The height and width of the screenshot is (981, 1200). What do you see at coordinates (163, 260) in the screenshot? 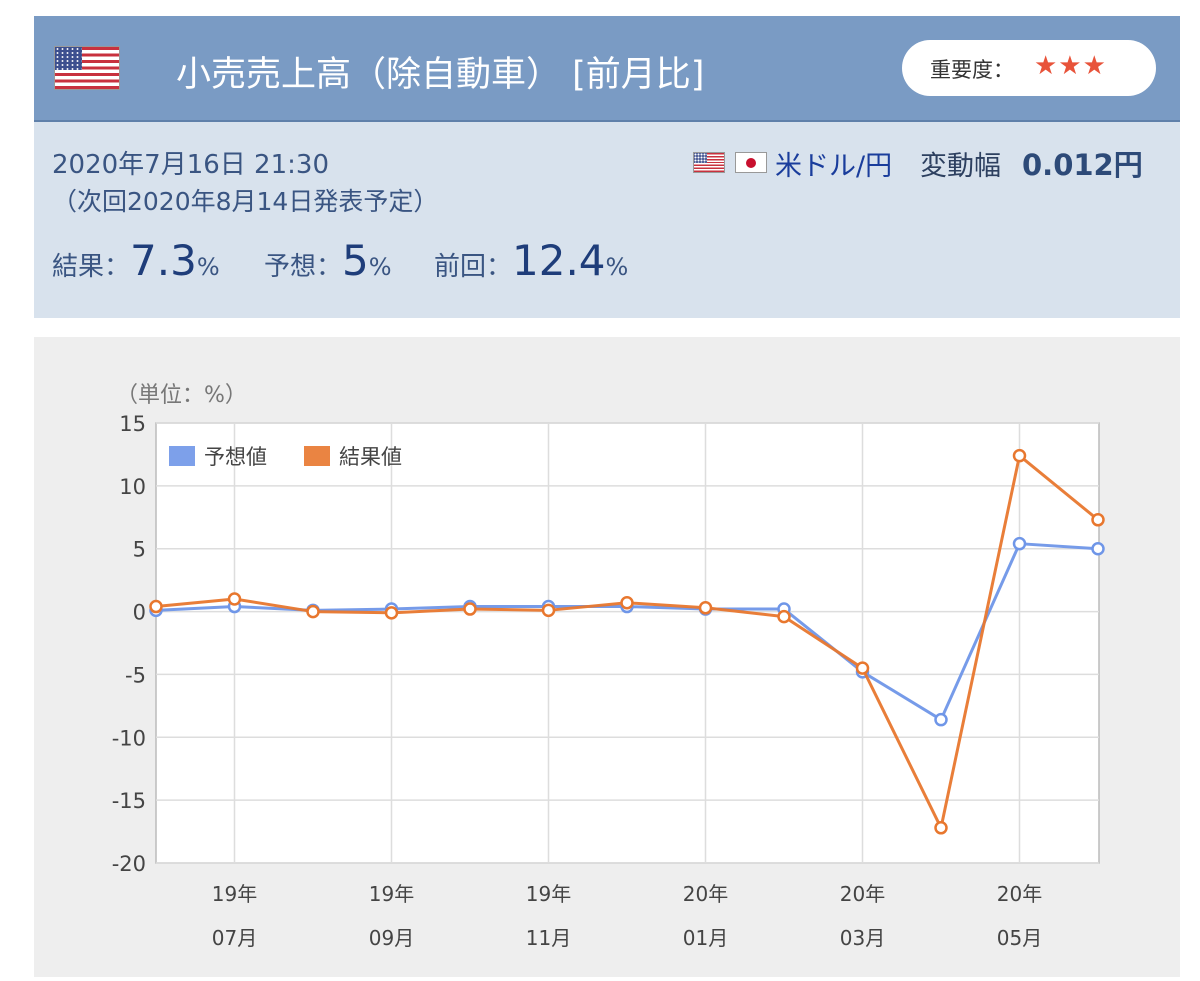
I see `actual-value: 7.3` at bounding box center [163, 260].